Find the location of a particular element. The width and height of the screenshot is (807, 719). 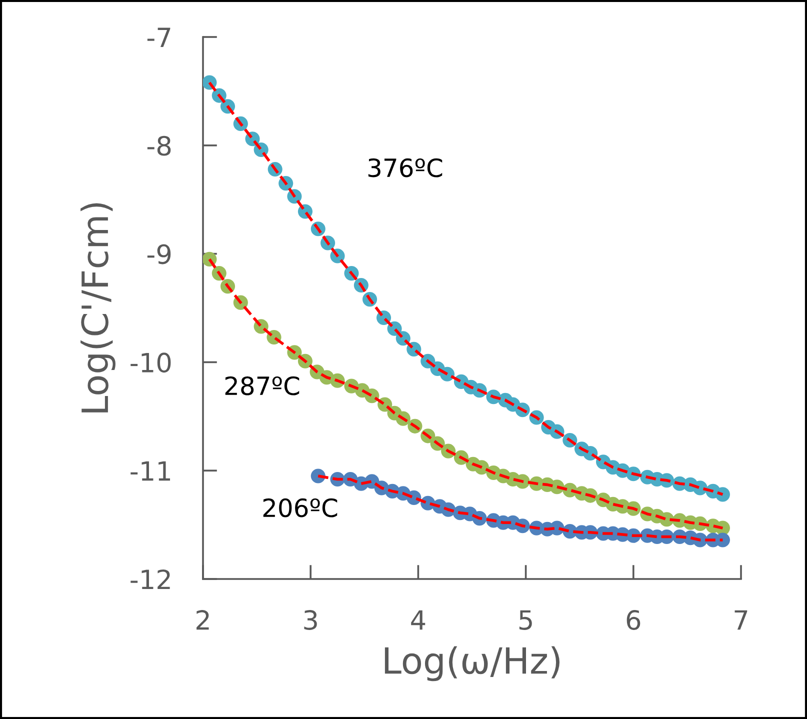

x-tick-label: 4 is located at coordinates (418, 620).